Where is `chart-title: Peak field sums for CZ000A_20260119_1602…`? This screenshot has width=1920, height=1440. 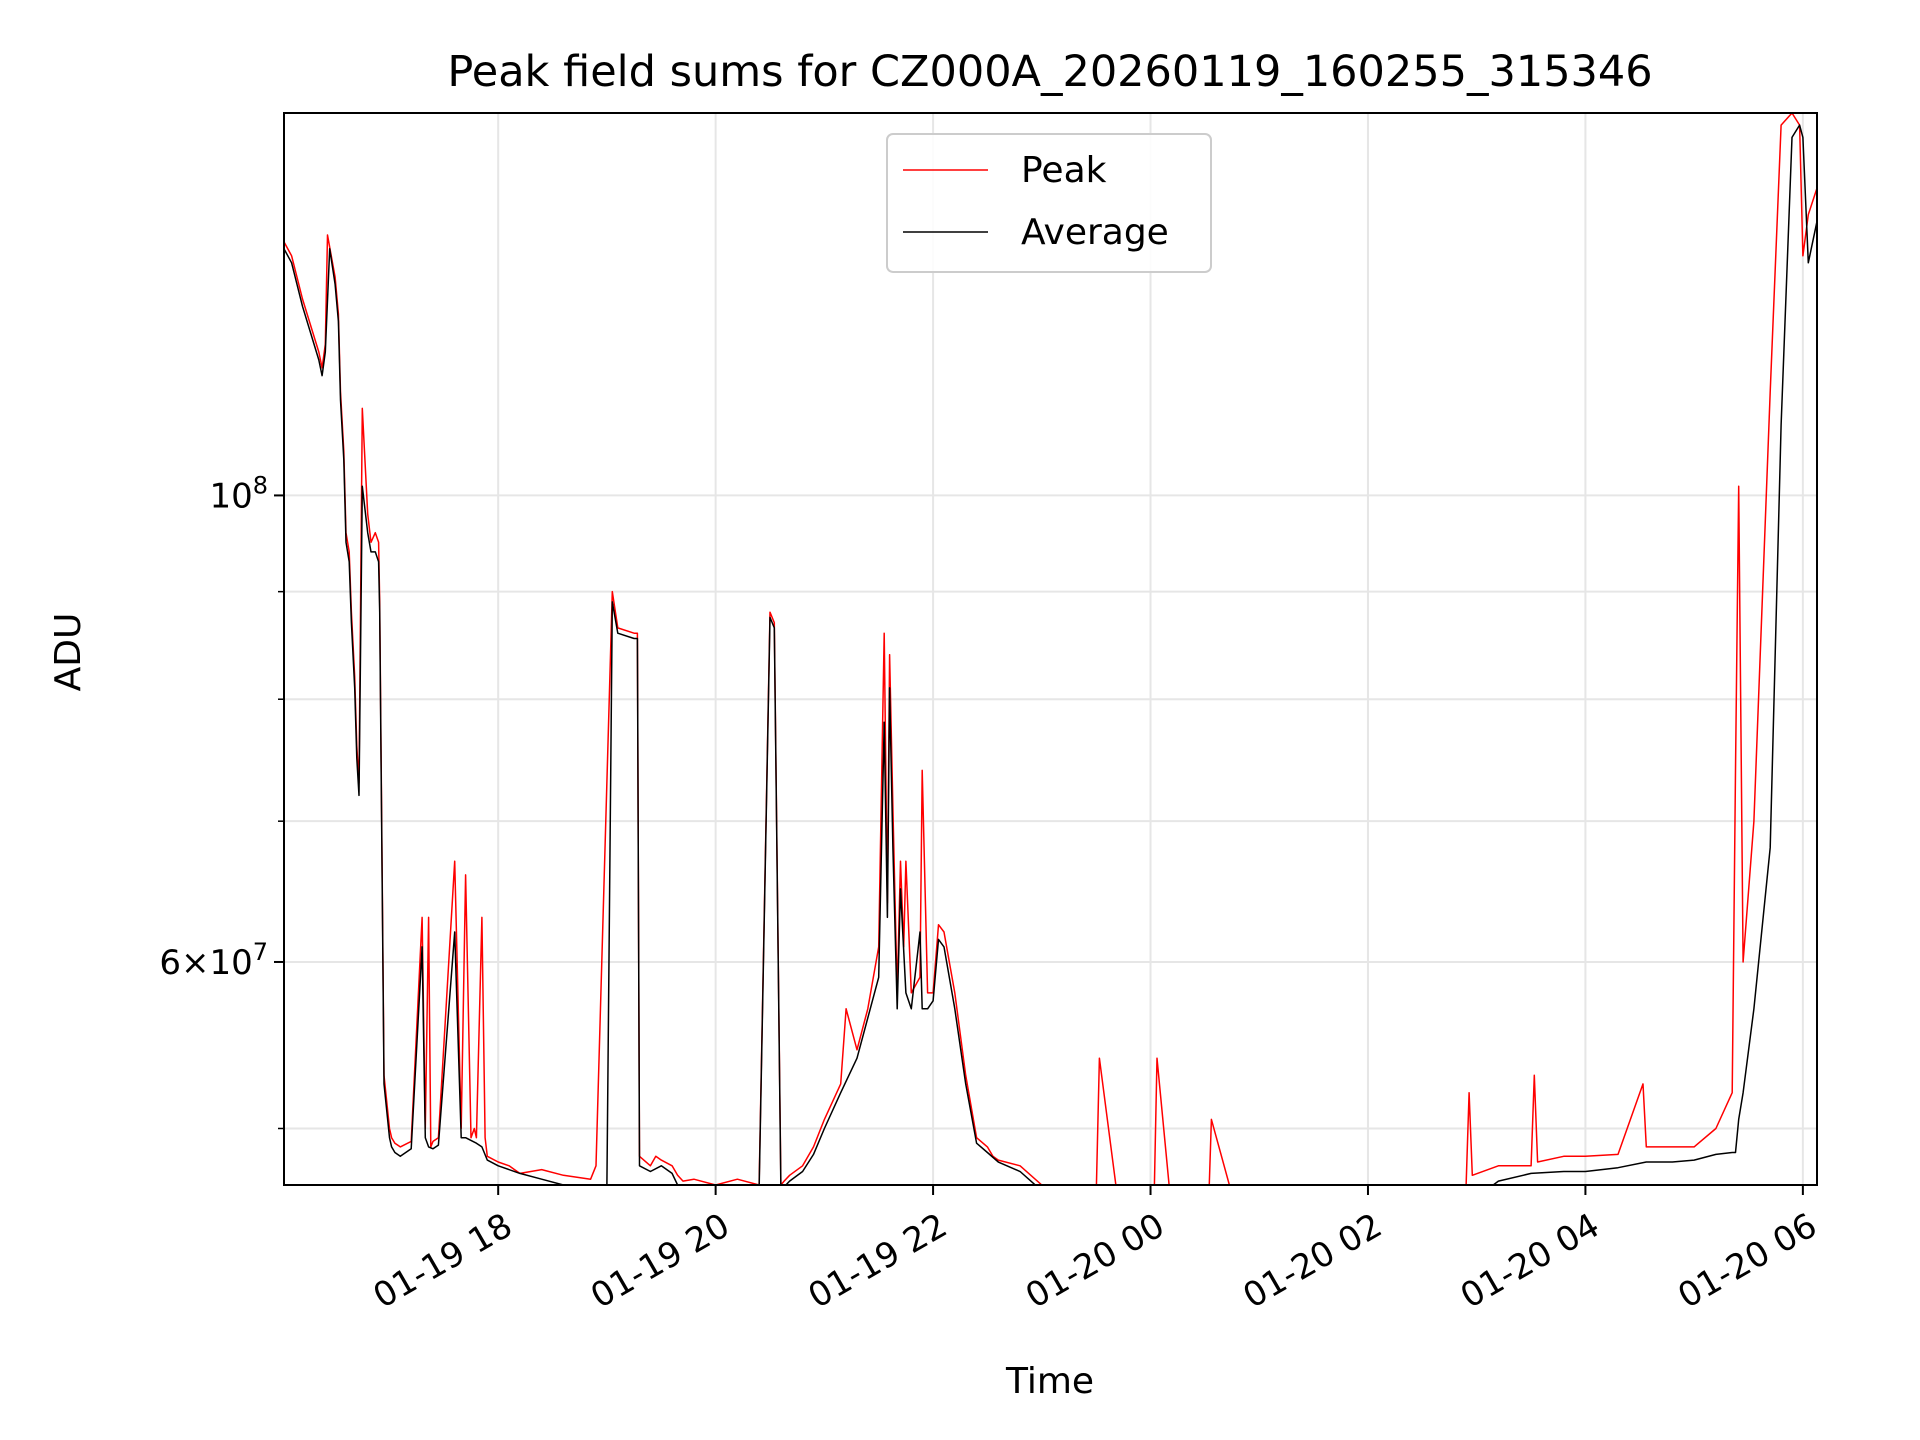
chart-title: Peak field sums for CZ000A_20260119_1602… is located at coordinates (1049, 72).